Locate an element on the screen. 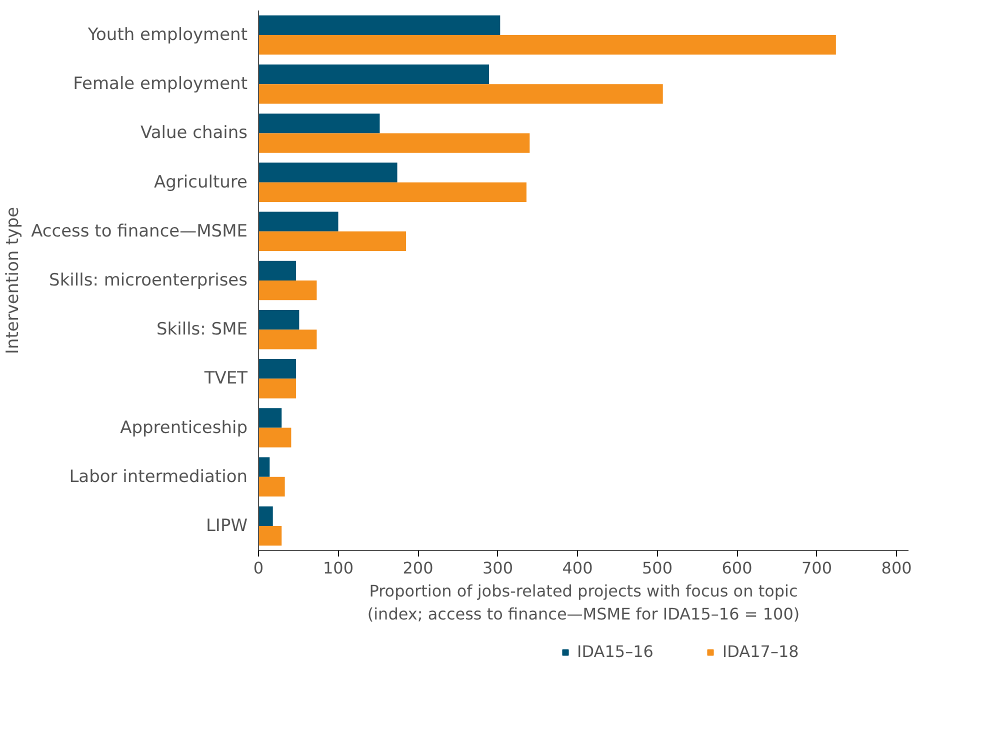 This screenshot has height=744, width=981. x-tick-label: 800 is located at coordinates (896, 568).